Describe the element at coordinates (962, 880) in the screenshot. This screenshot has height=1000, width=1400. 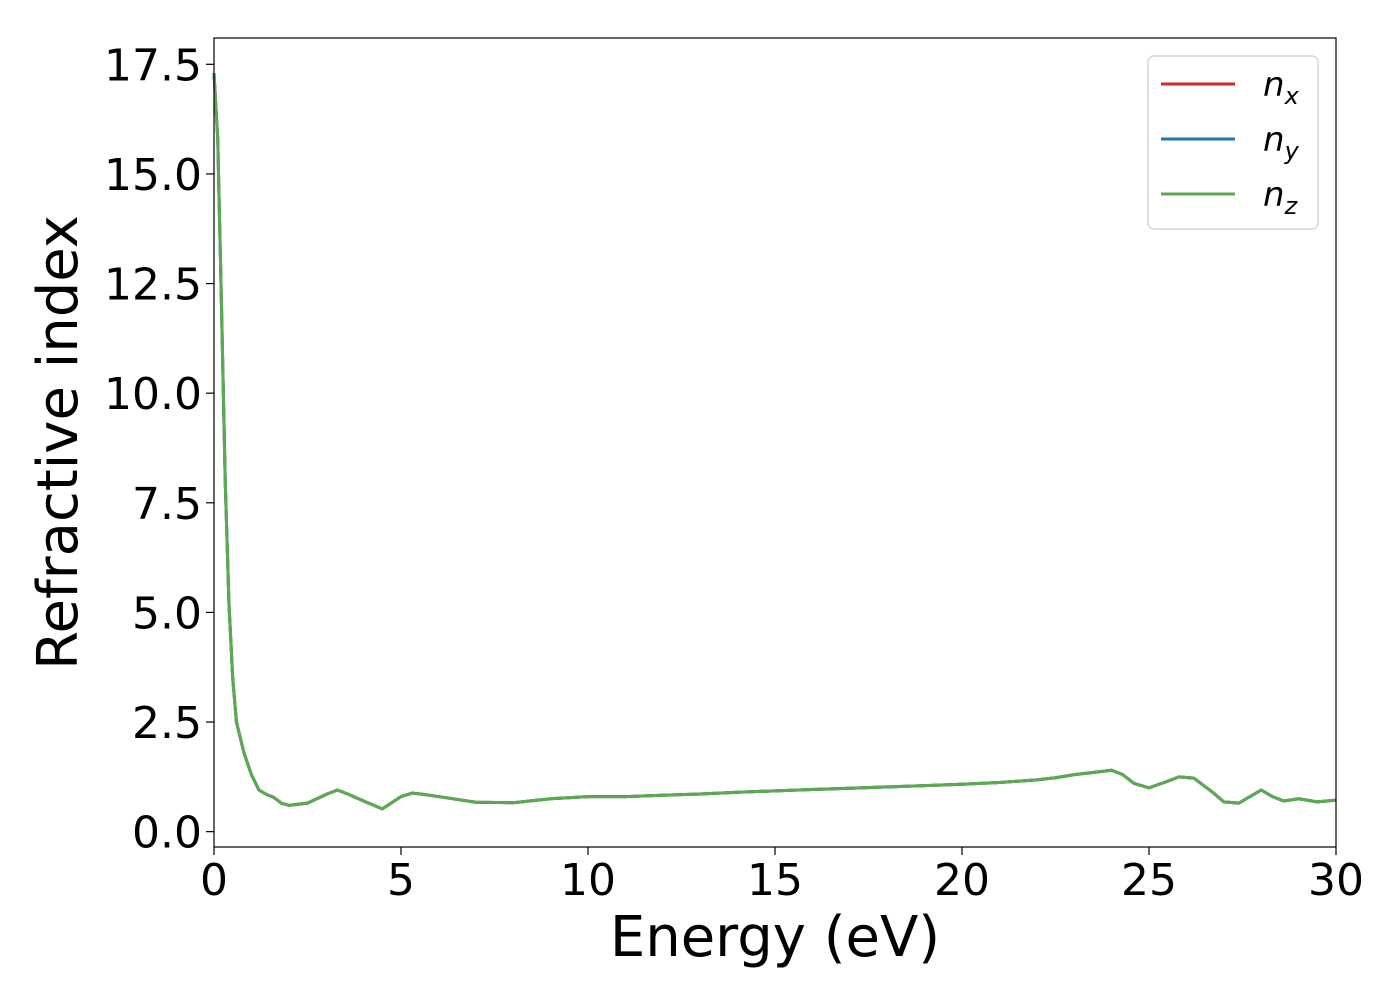
I see `x-tick-label: 20` at that location.